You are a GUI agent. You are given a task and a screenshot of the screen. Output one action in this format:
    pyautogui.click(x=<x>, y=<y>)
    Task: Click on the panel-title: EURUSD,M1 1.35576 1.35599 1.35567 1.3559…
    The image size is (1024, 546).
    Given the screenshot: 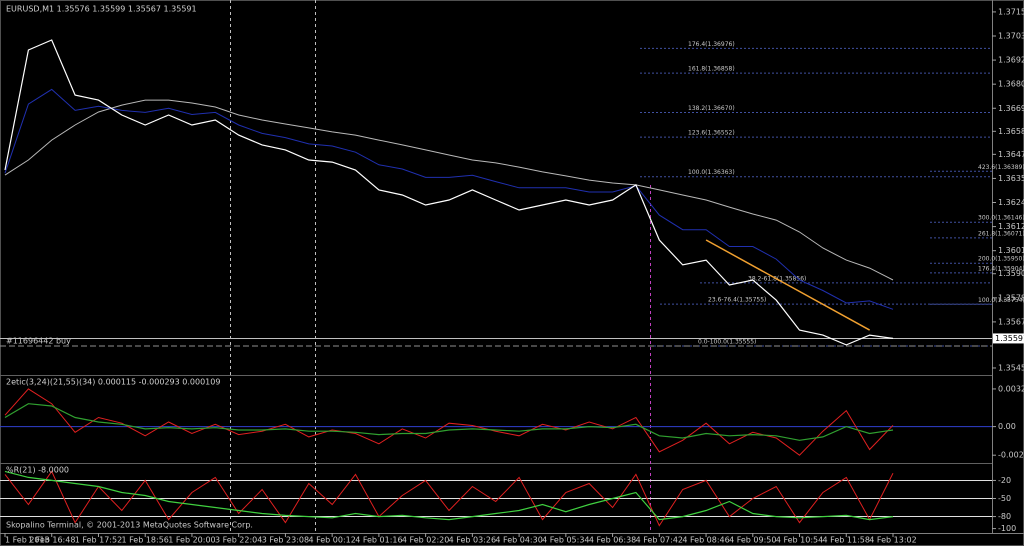 What is the action you would take?
    pyautogui.click(x=101, y=9)
    